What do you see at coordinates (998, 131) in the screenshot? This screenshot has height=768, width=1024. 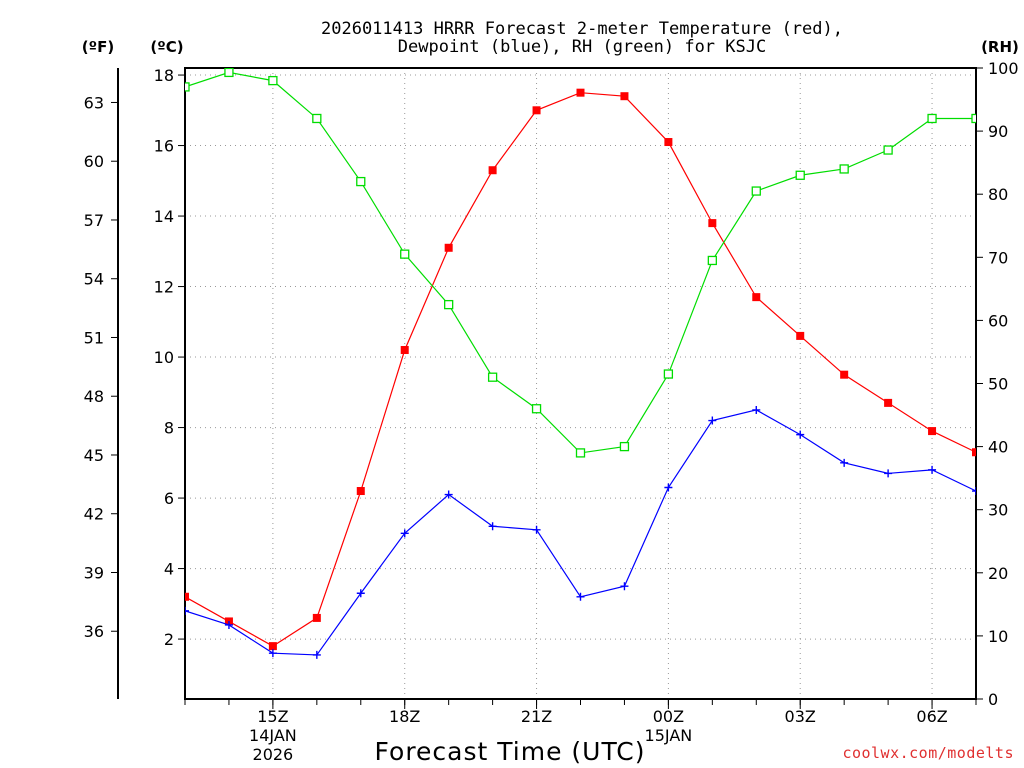 I see `rh-tick-label: 90` at bounding box center [998, 131].